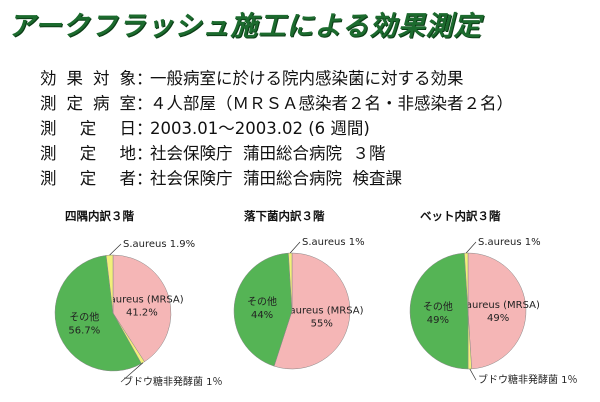 Image resolution: width=600 pixels, height=402 pixels. Describe the element at coordinates (142, 312) in the screenshot. I see `slice-percent: 41.2%` at that location.